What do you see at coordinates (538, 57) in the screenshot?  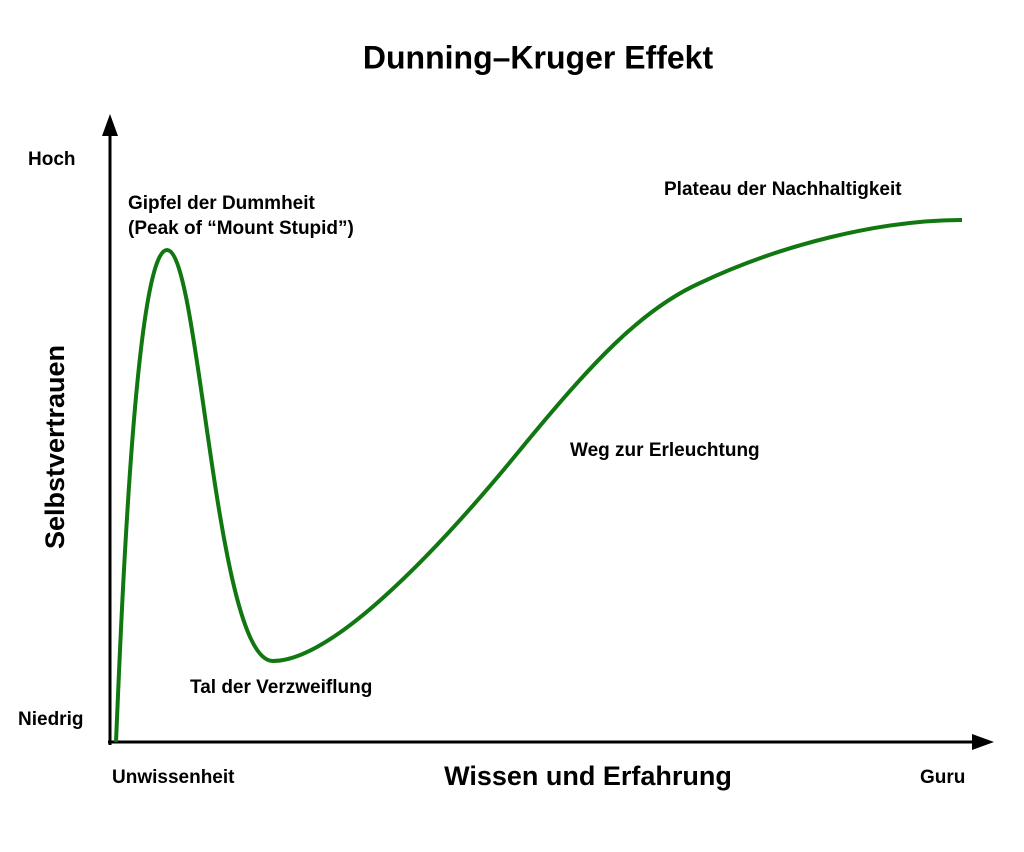 I see `title: Dunning–Kruger Effekt` at bounding box center [538, 57].